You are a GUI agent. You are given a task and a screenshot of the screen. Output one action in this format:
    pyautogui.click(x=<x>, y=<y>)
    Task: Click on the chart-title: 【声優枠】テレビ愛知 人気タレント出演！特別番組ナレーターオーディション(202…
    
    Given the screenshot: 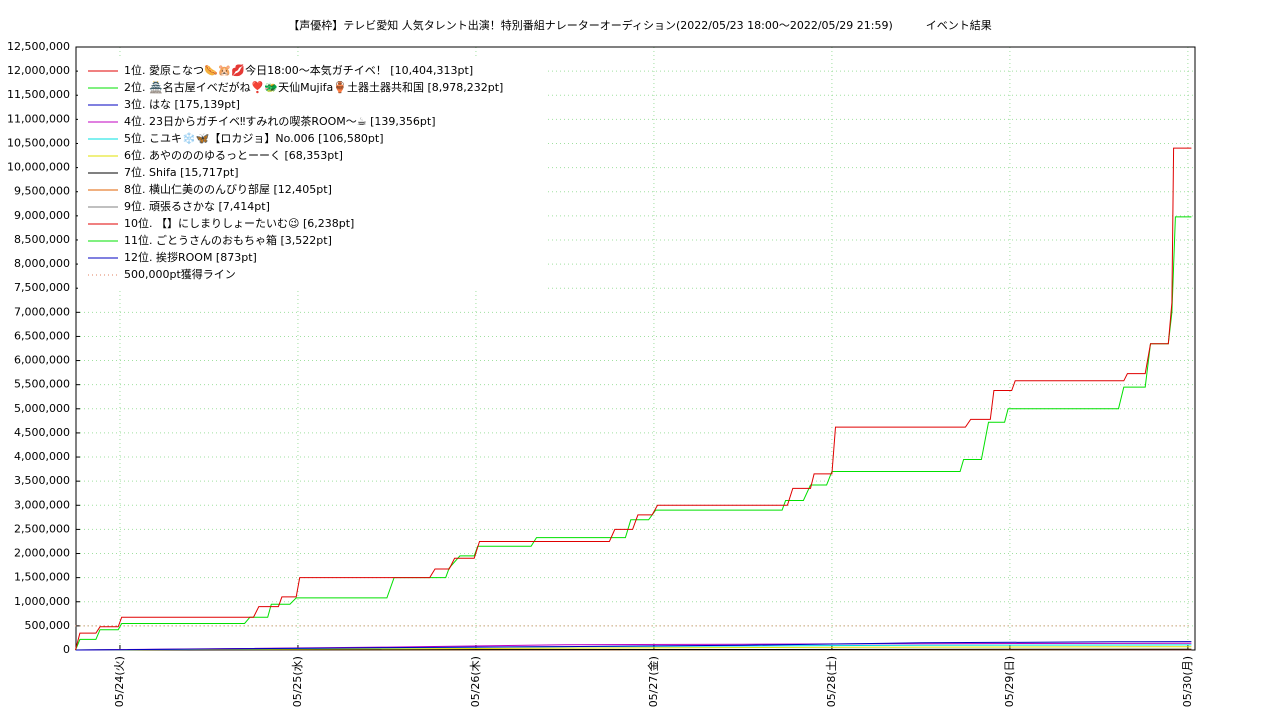 What is the action you would take?
    pyautogui.click(x=640, y=25)
    